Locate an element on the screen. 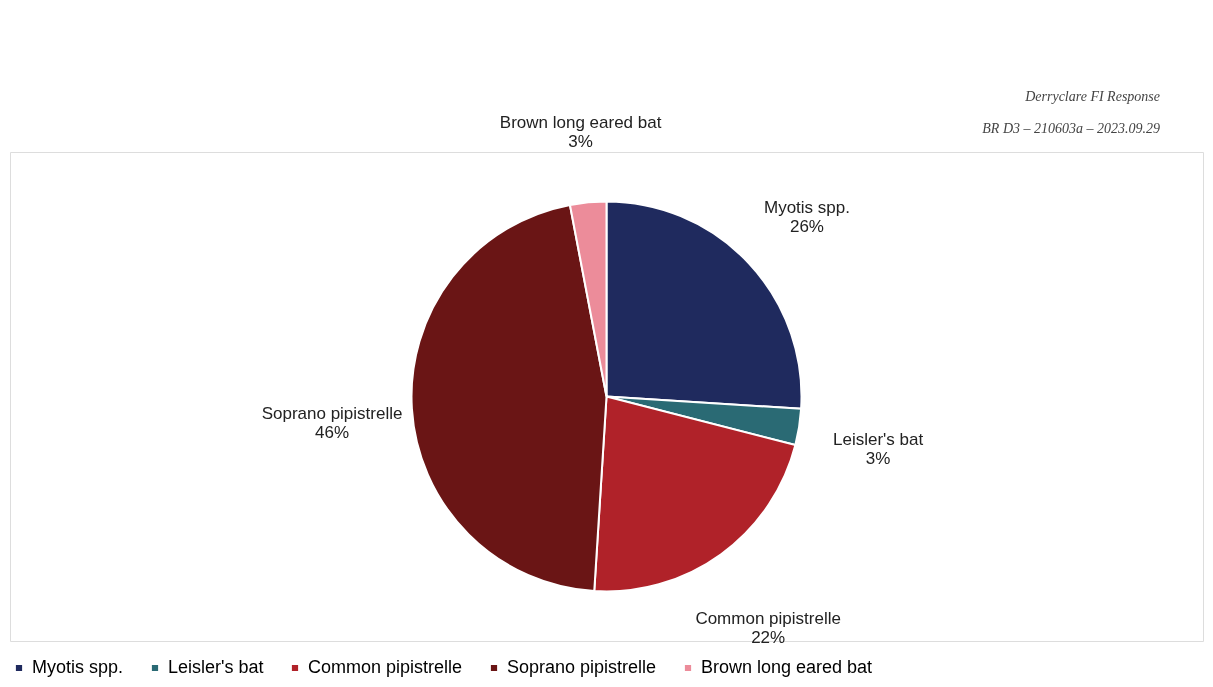 This screenshot has height=687, width=1213. data-label: 26% is located at coordinates (806, 227).